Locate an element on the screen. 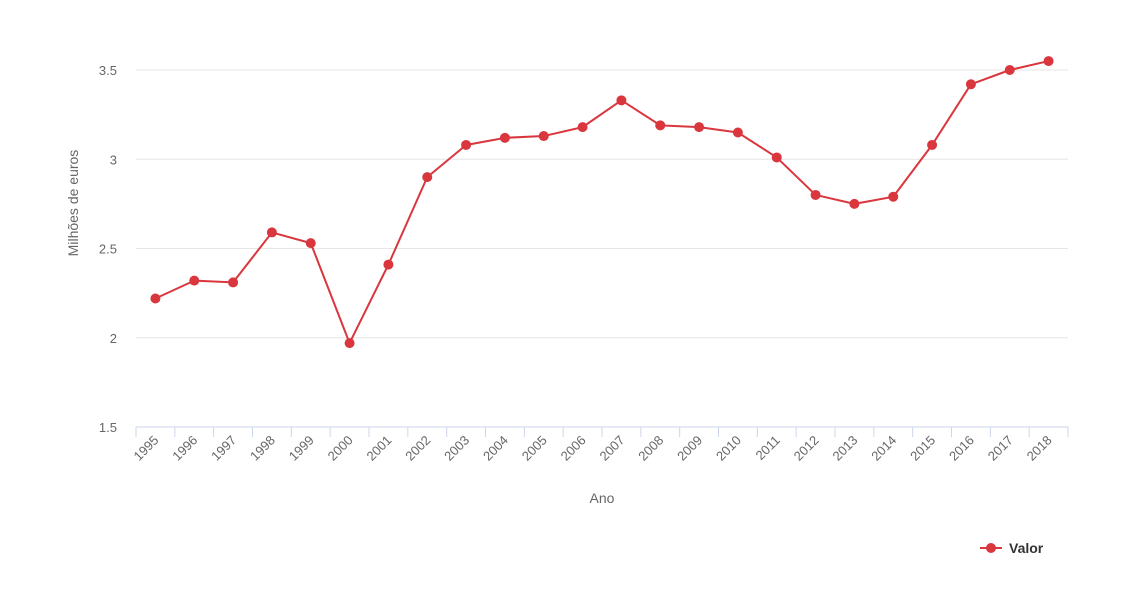  x-tick-label: 2004 is located at coordinates (495, 448).